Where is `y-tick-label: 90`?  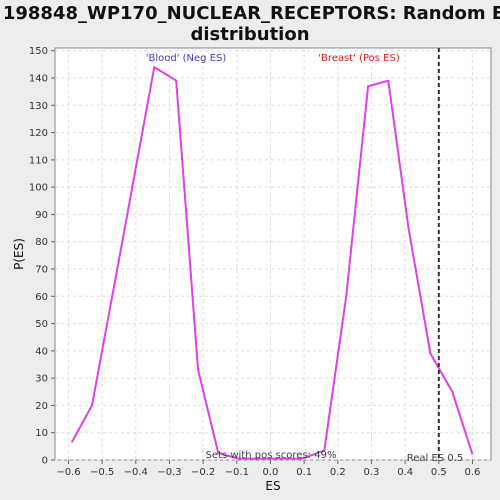
y-tick-label: 90 is located at coordinates (41, 215).